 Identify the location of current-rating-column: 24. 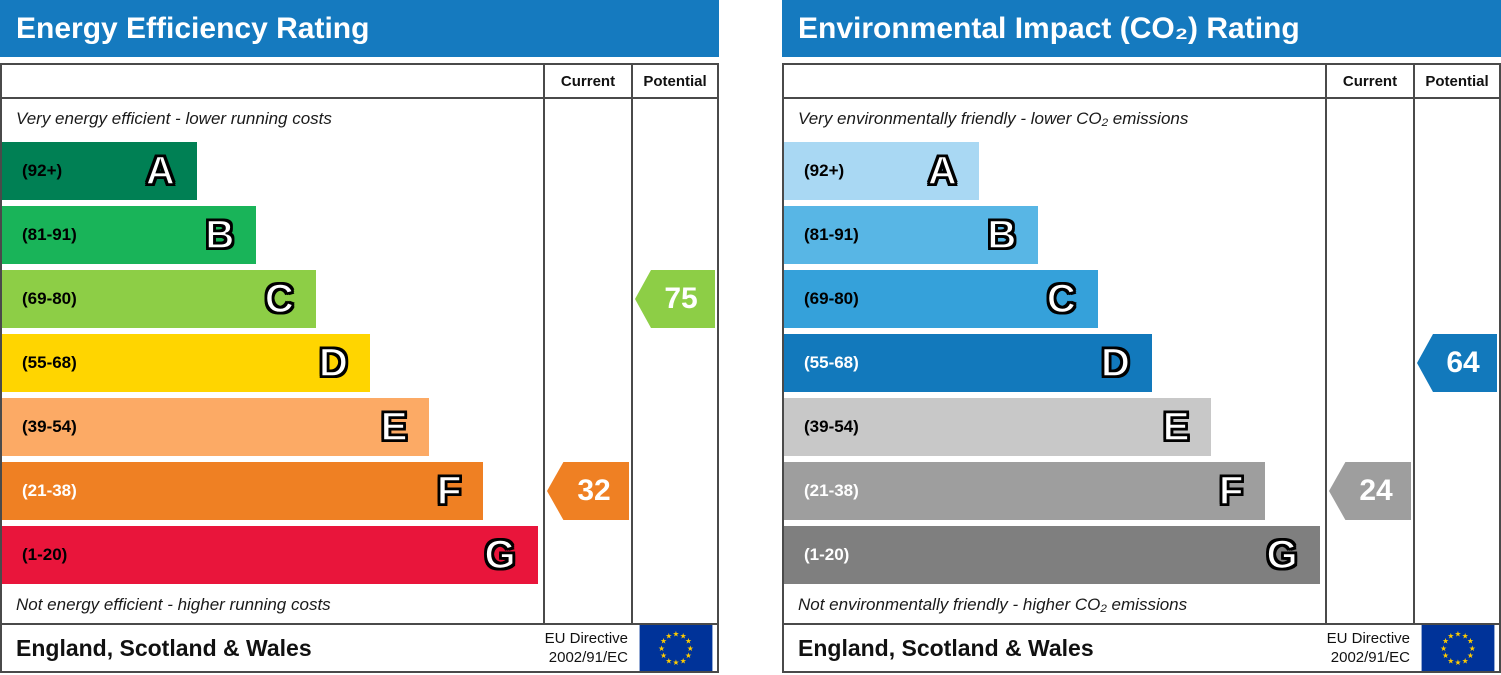
(1369, 361).